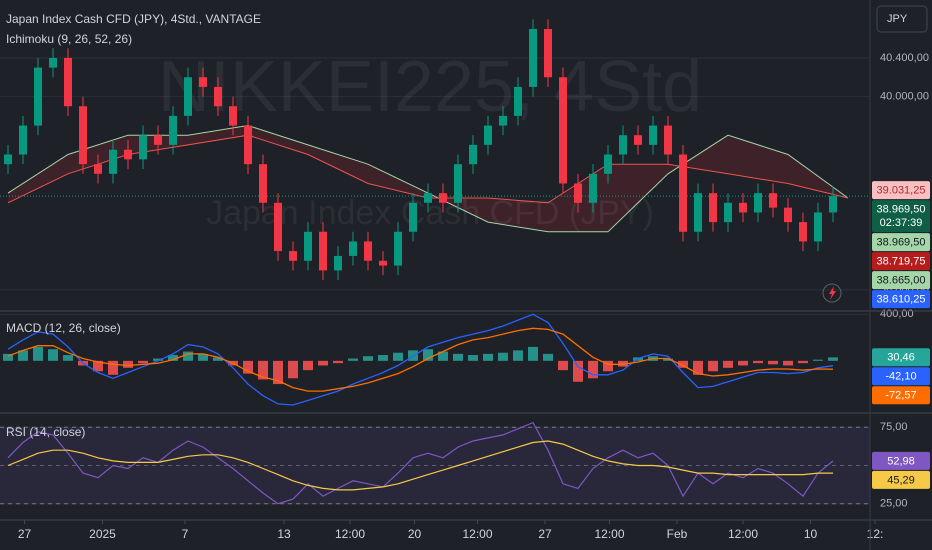  I want to click on y-tick-label: 75,00, so click(894, 427).